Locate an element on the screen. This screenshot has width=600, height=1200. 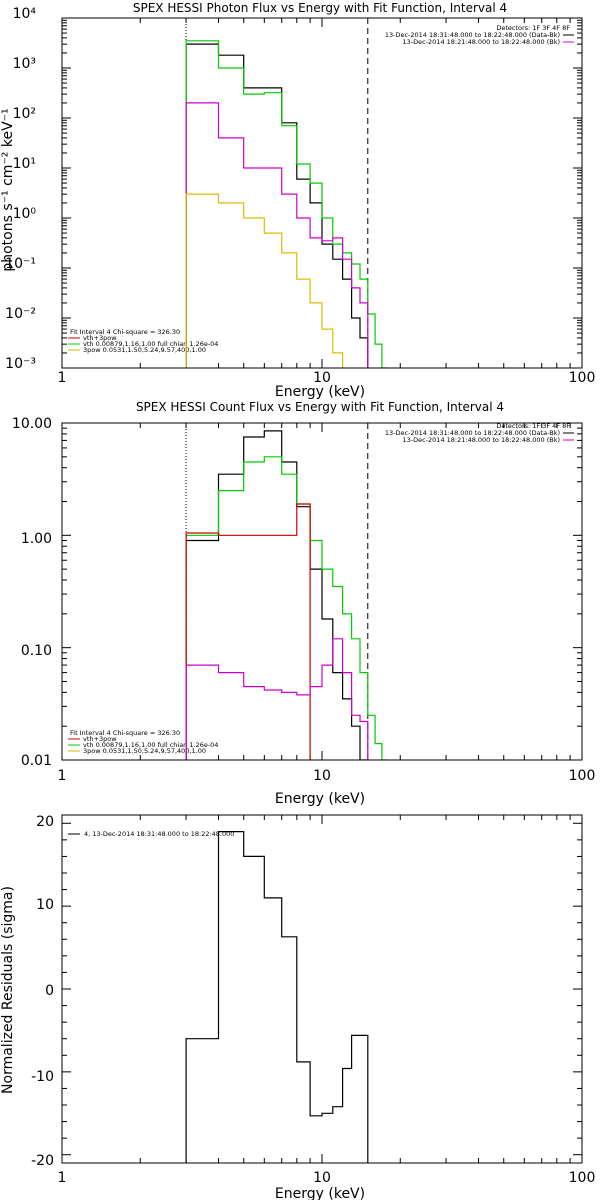
residuals-xticks: 1 10 100 is located at coordinates (327, 1178).